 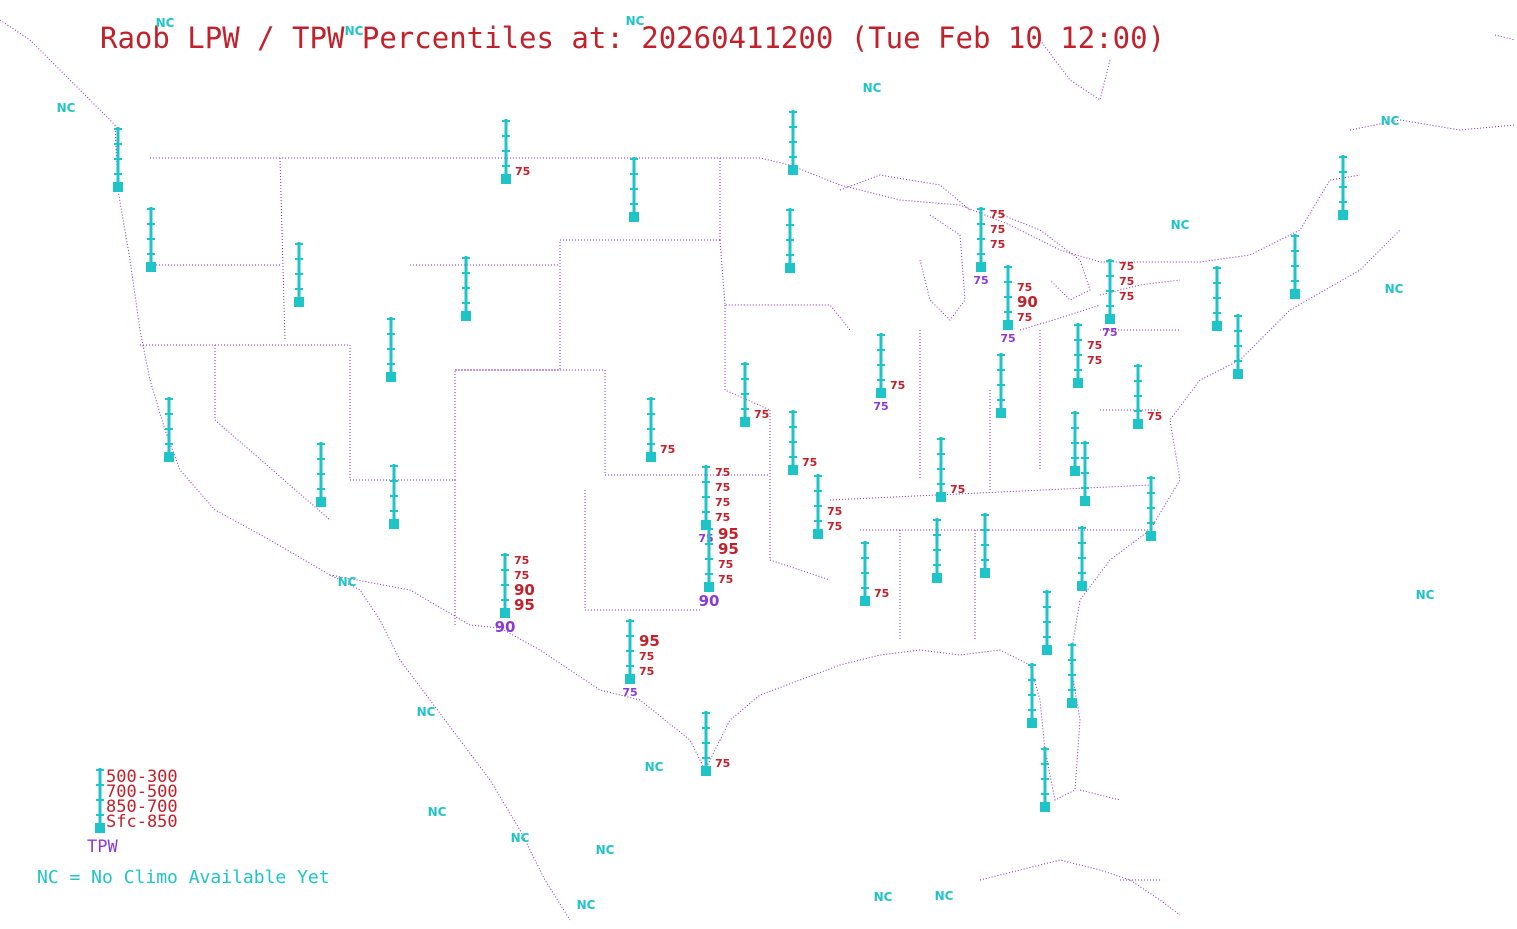 What do you see at coordinates (937, 550) in the screenshot?
I see `station-jackson` at bounding box center [937, 550].